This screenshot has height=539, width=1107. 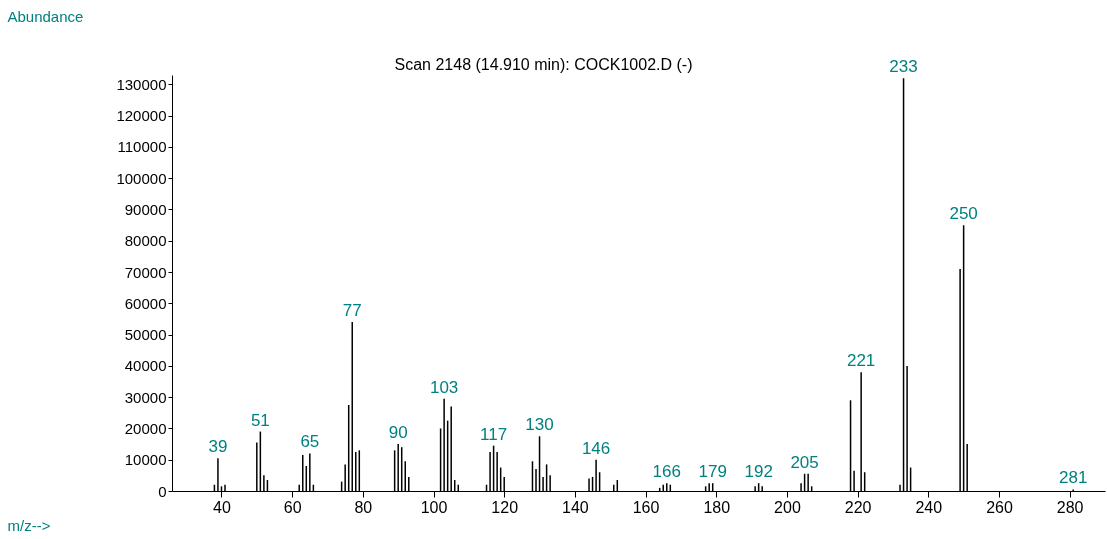 I want to click on annotation: 221, so click(x=861, y=361).